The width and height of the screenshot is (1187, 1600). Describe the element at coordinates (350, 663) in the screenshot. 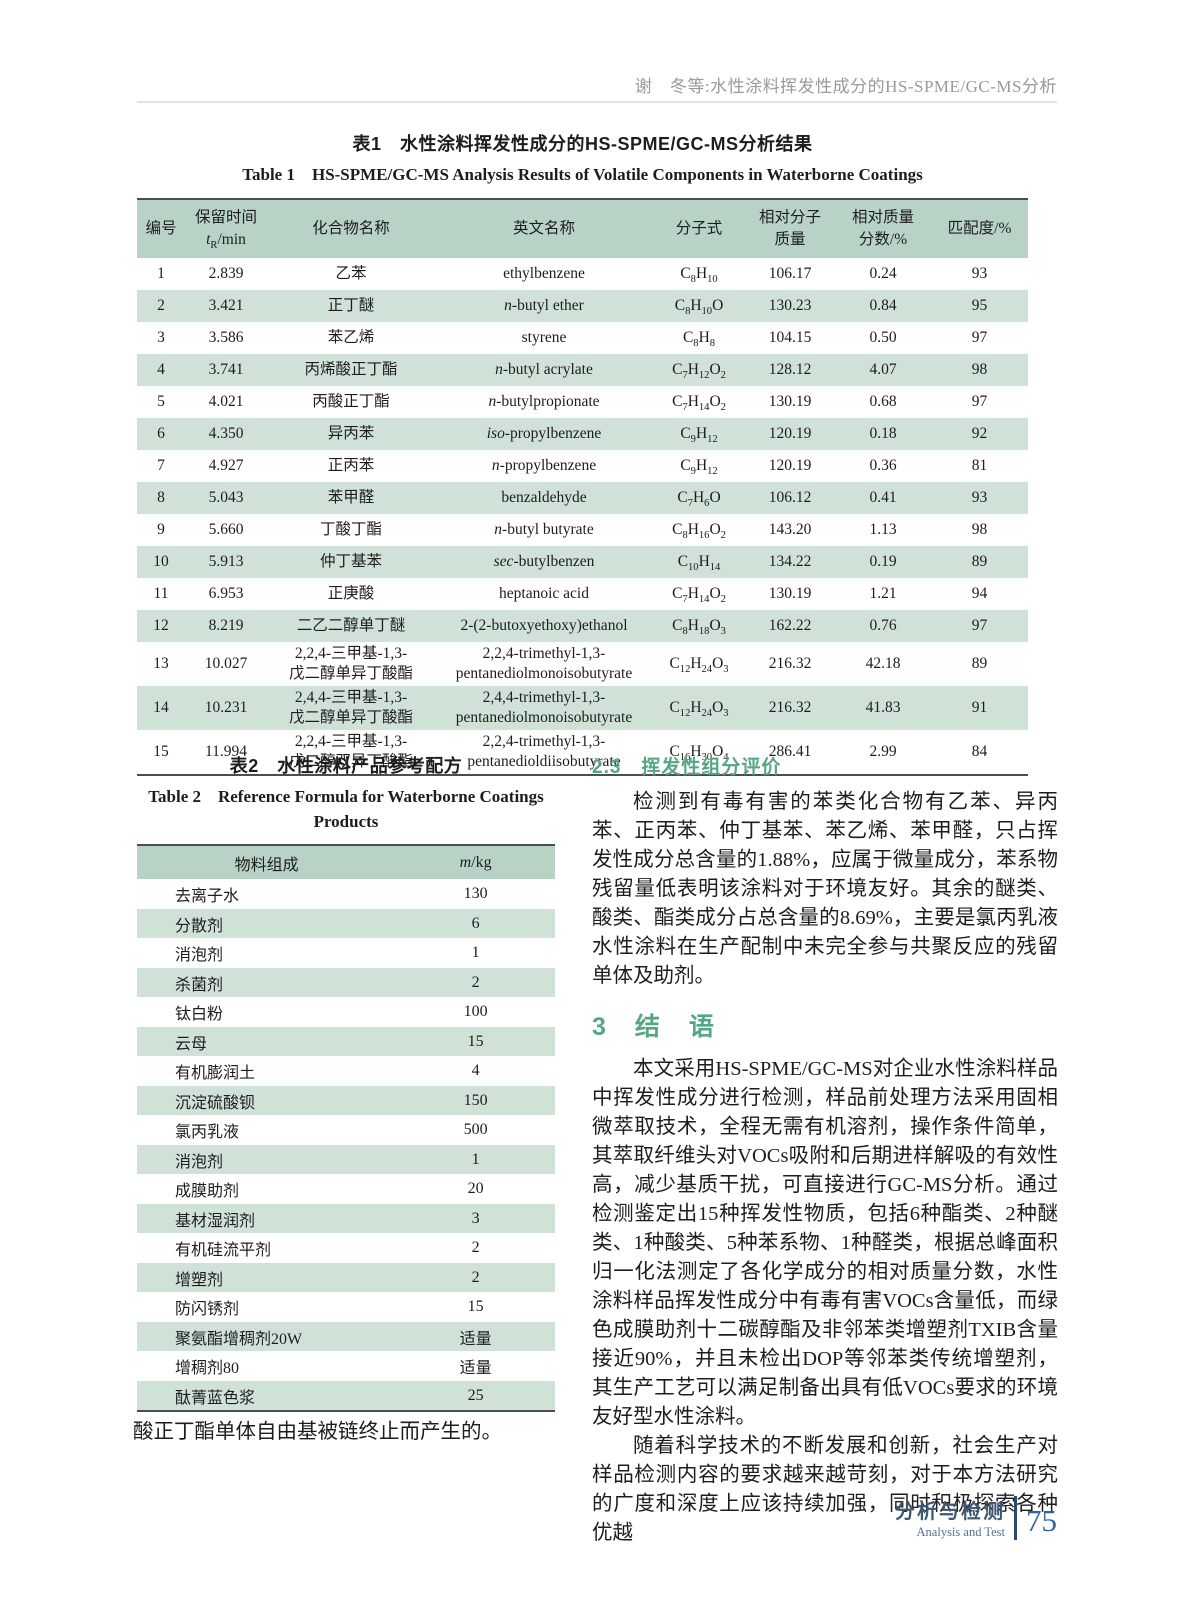

I see `table-cell: 2,2,4-三甲基-1,3- 戊二醇单异丁酸酯` at that location.